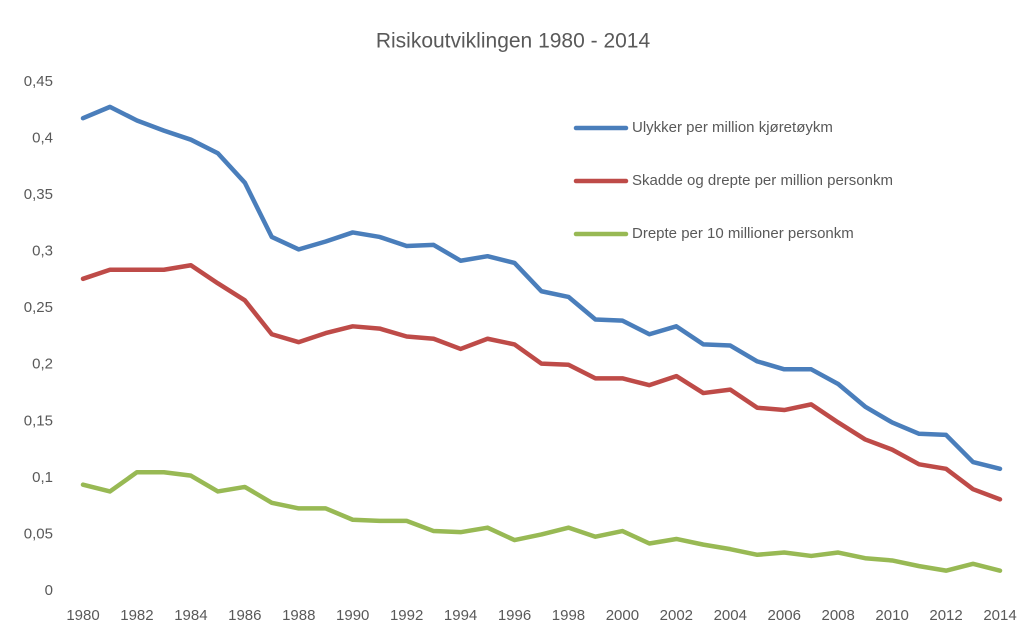  Describe the element at coordinates (513, 41) in the screenshot. I see `chart-title: Risikoutviklingen 1980 - 2014` at that location.